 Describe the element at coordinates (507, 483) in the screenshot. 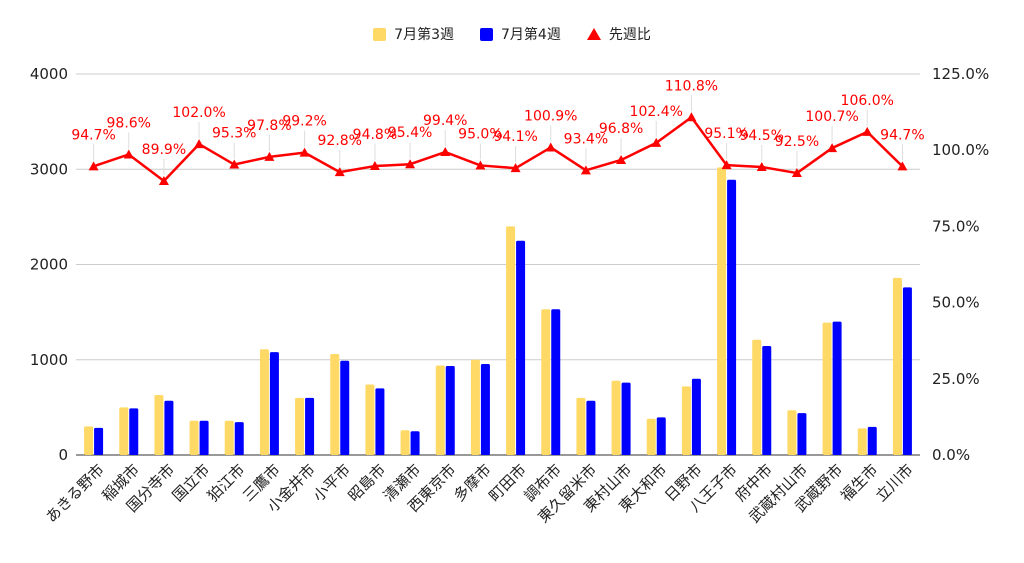

I see `x-tick-label: 町田市` at that location.